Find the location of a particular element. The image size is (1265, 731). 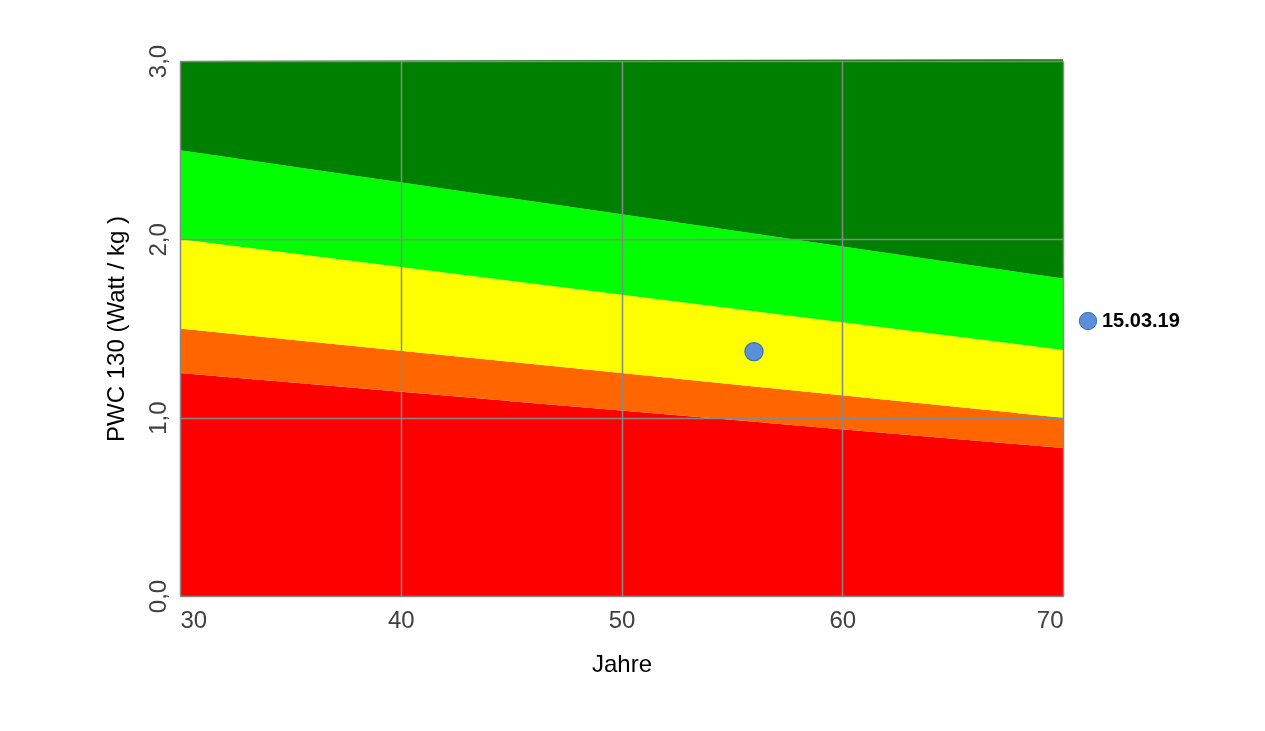

y-tick-label: 0,0 is located at coordinates (157, 596).